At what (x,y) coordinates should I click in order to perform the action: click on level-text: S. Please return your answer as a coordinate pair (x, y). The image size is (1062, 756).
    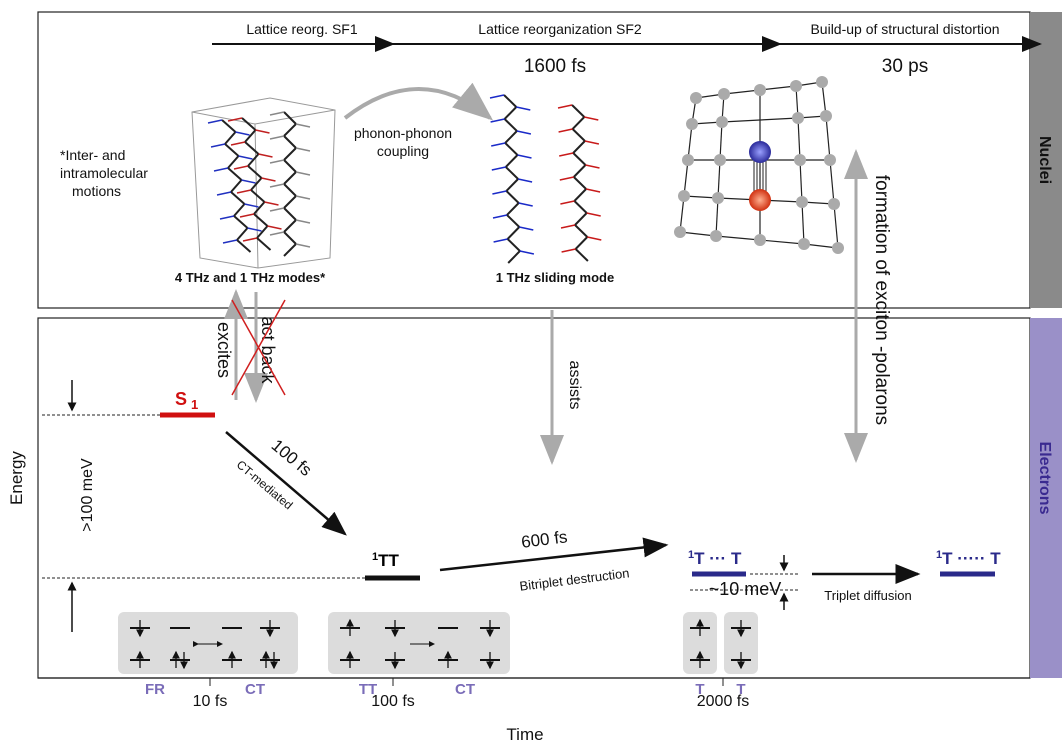
    Looking at the image, I should click on (181, 399).